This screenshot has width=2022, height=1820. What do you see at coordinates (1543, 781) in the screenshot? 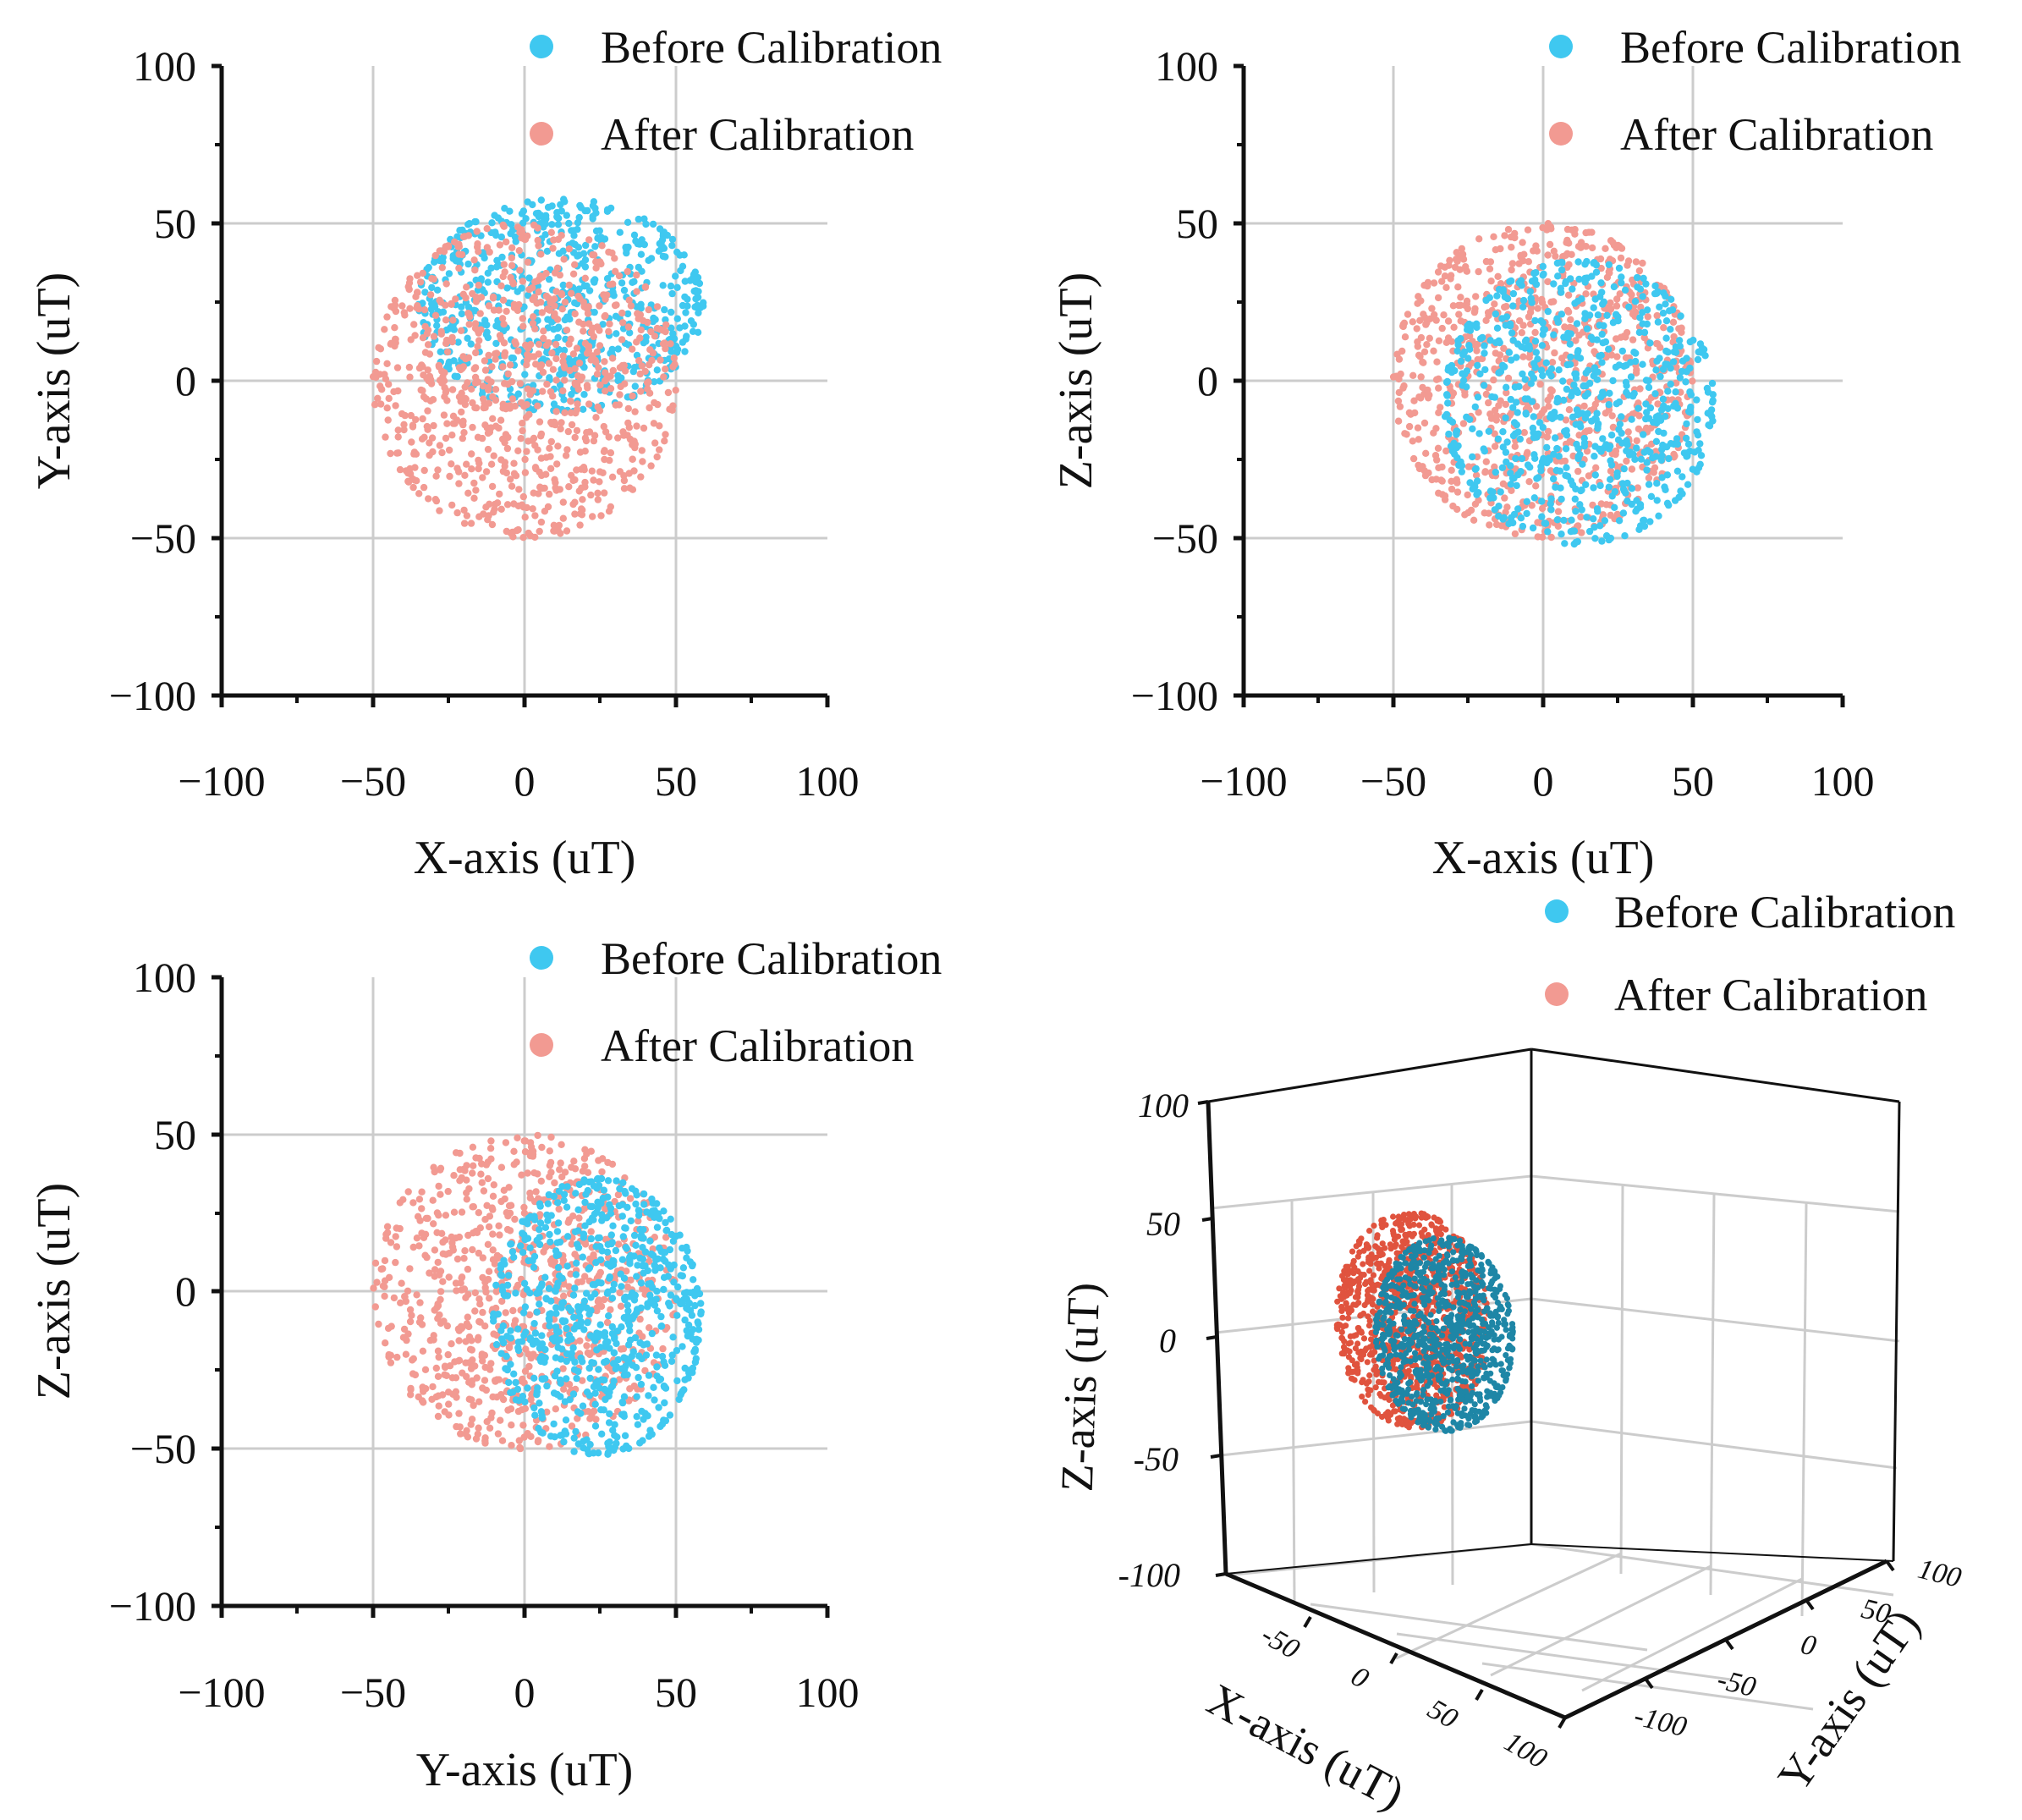
I see `x-tick-label: 0` at bounding box center [1543, 781].